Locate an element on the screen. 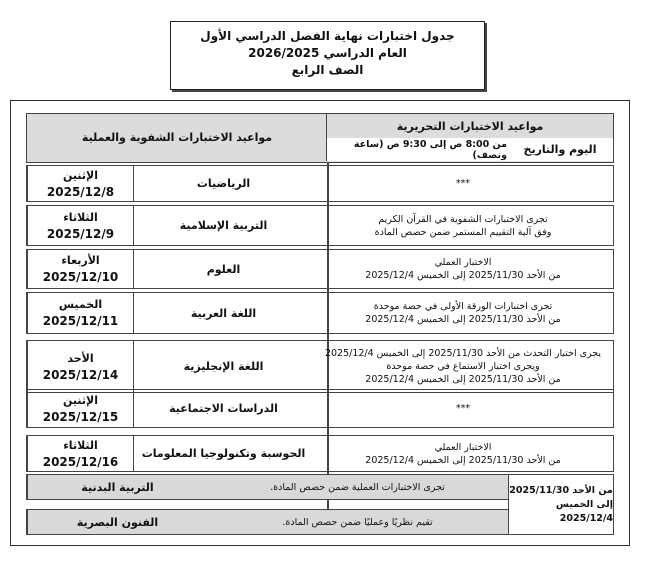 This screenshot has width=655, height=562. special-period-cell: من الأحد 2025/11/30 إلى الخميس 2025/12/4 is located at coordinates (561, 504).